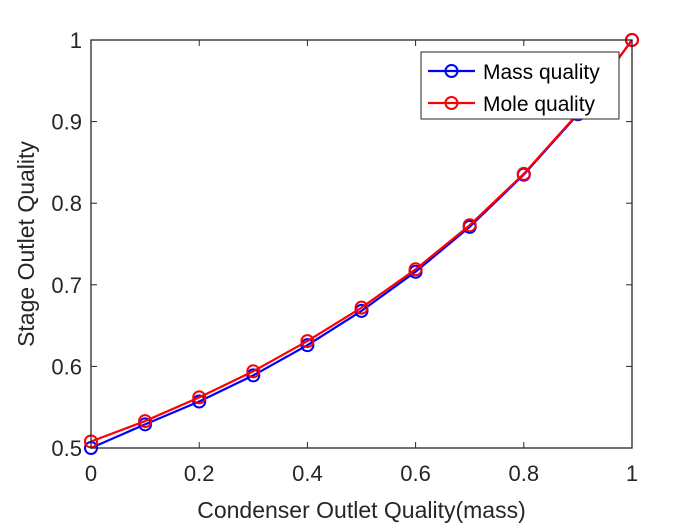 This screenshot has width=700, height=530. I want to click on y-tick-label: 0.8, so click(66, 203).